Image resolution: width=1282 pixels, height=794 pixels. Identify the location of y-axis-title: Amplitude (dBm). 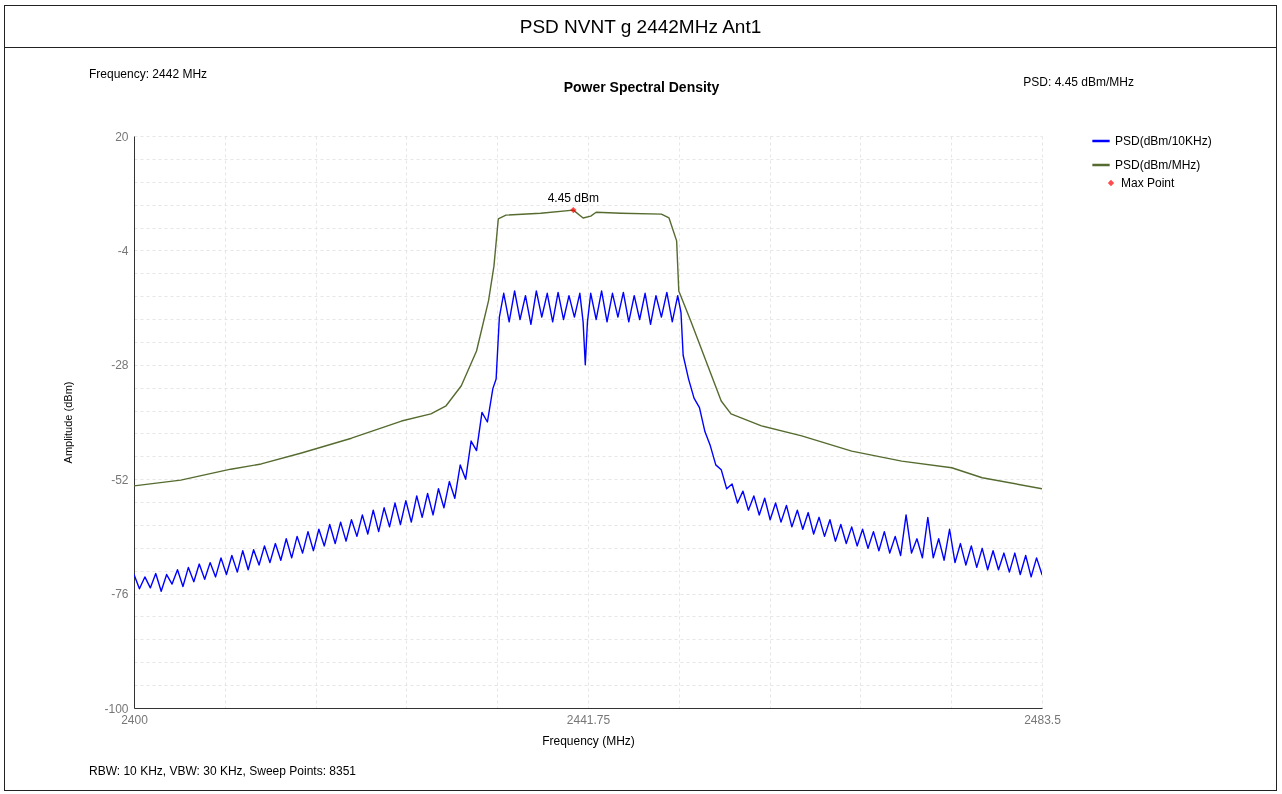
(68, 422).